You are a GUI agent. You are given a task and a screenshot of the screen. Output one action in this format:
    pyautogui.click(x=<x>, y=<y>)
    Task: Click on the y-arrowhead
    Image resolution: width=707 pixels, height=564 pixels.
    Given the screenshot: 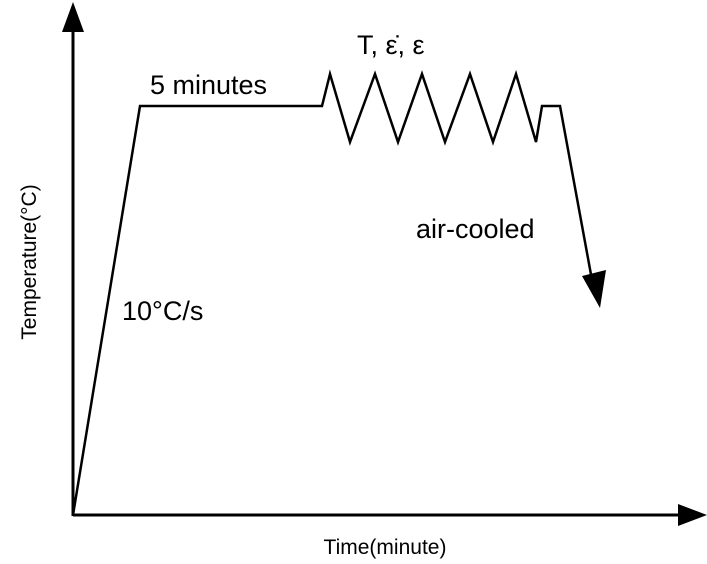 What is the action you would take?
    pyautogui.click(x=73, y=17)
    